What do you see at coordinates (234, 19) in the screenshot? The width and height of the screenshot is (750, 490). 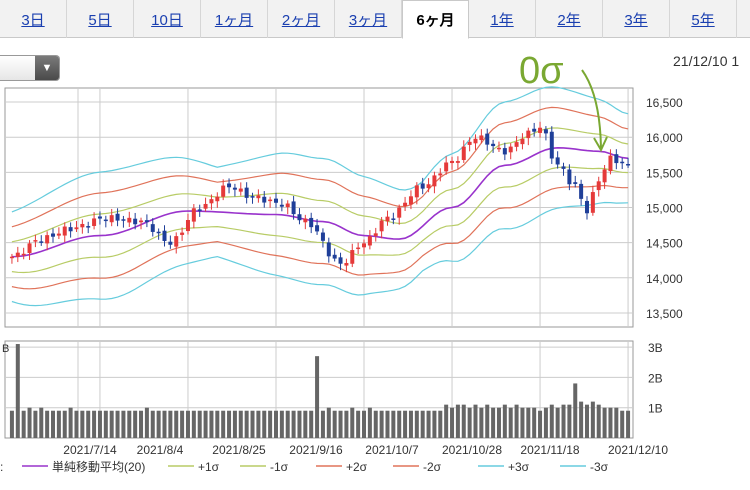 I see `tab-1m: 1ヶ月` at bounding box center [234, 19].